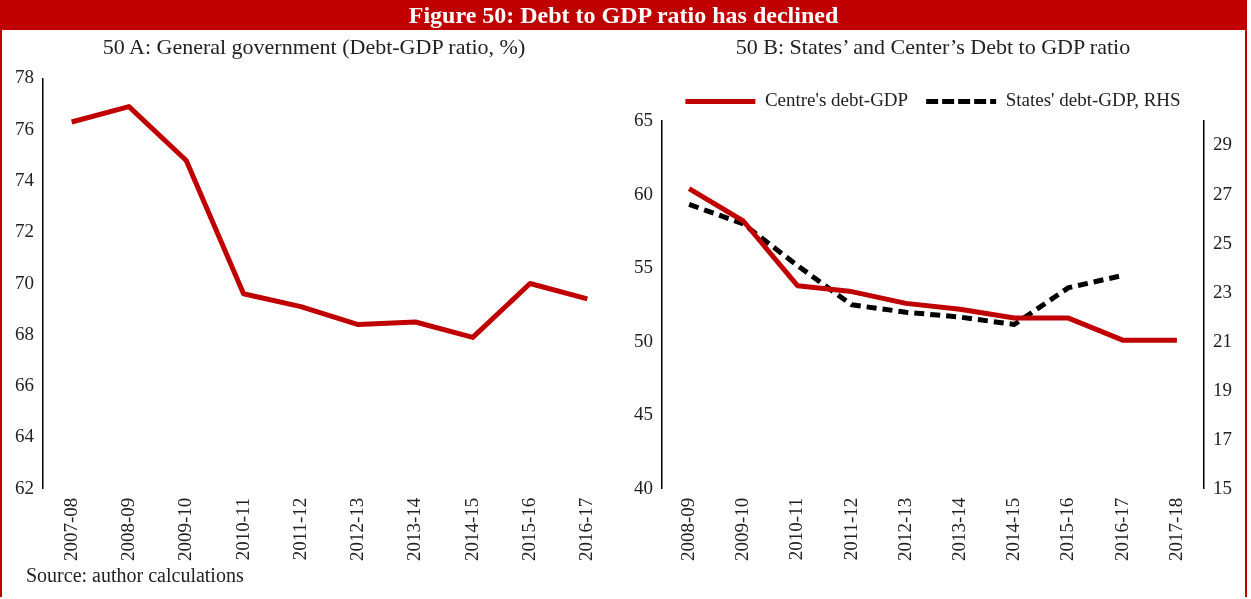 This screenshot has width=1251, height=599. What do you see at coordinates (135, 575) in the screenshot?
I see `source-note: Source: author calculations` at bounding box center [135, 575].